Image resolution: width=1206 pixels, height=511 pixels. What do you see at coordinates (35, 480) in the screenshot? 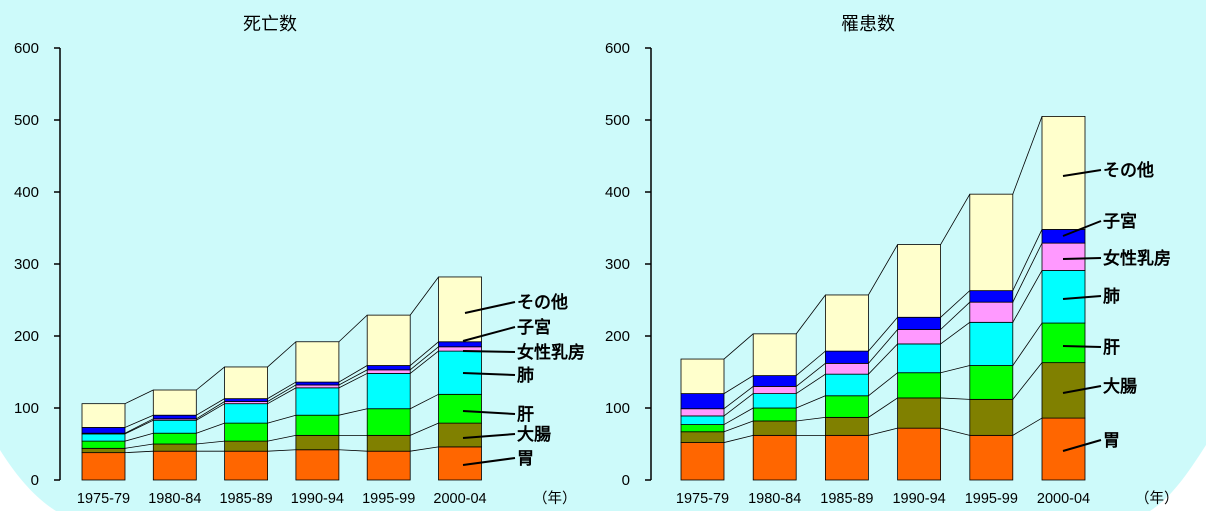
I see `y-tick-label: 0` at bounding box center [35, 480].